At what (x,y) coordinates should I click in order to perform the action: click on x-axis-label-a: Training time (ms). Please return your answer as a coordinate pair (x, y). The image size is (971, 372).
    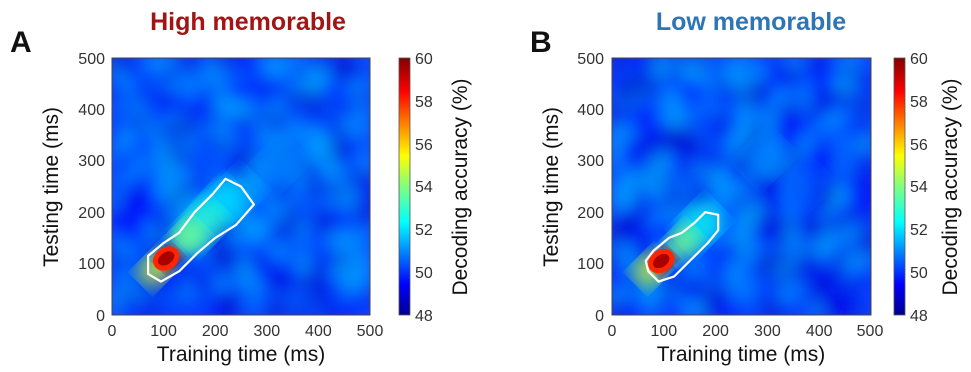
    Looking at the image, I should click on (241, 354).